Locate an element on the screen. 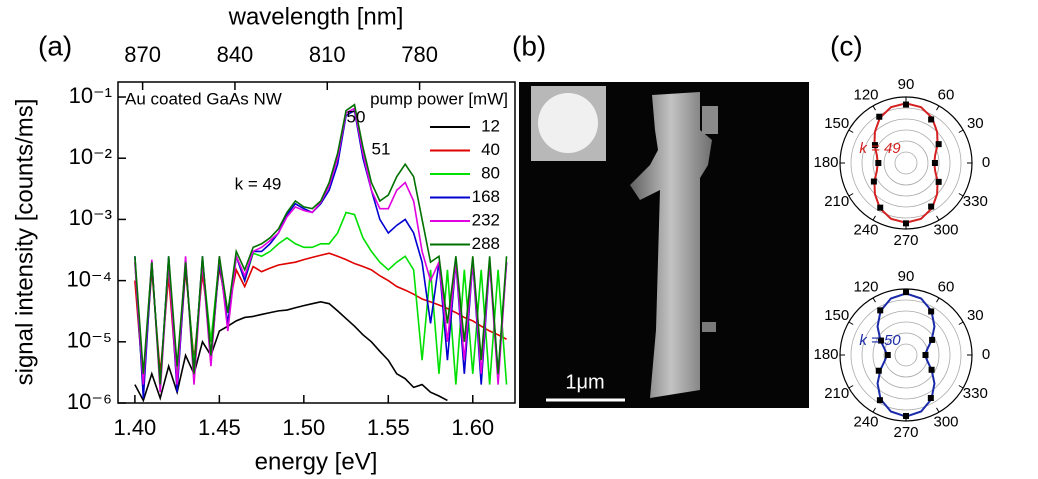  annotation: 50 is located at coordinates (356, 116).